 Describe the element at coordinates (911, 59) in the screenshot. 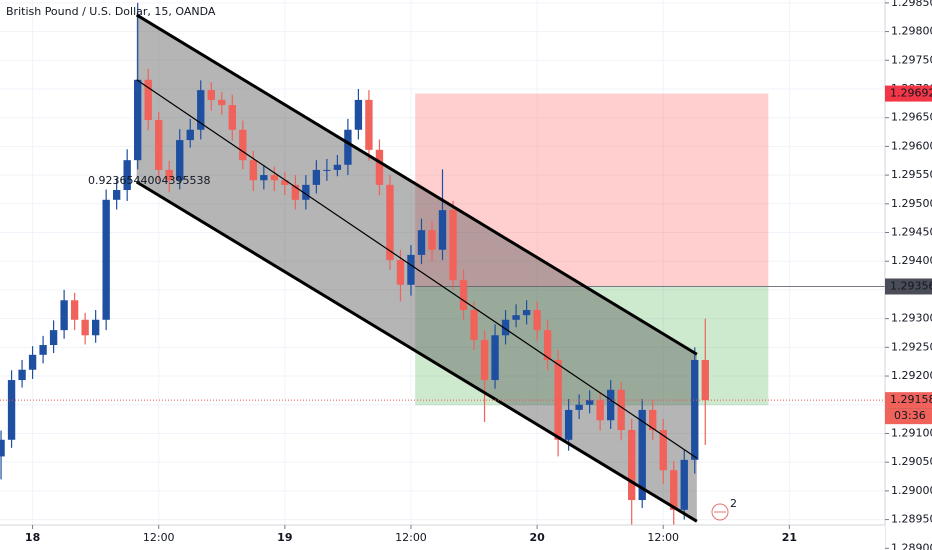

I see `y-tick-label: 1.29750` at that location.